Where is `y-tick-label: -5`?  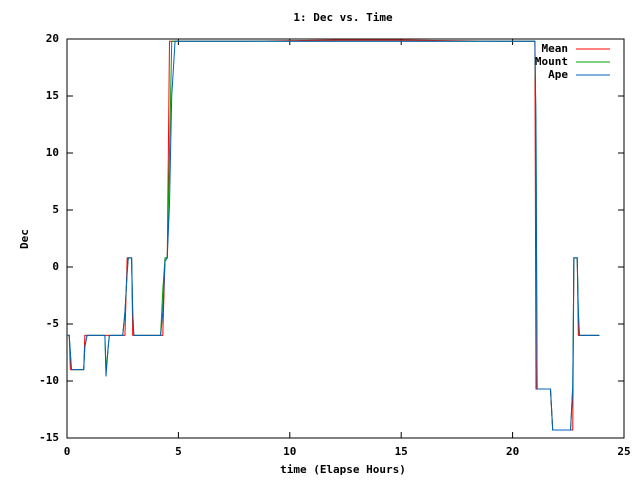 y-tick-label: -5 is located at coordinates (52, 323).